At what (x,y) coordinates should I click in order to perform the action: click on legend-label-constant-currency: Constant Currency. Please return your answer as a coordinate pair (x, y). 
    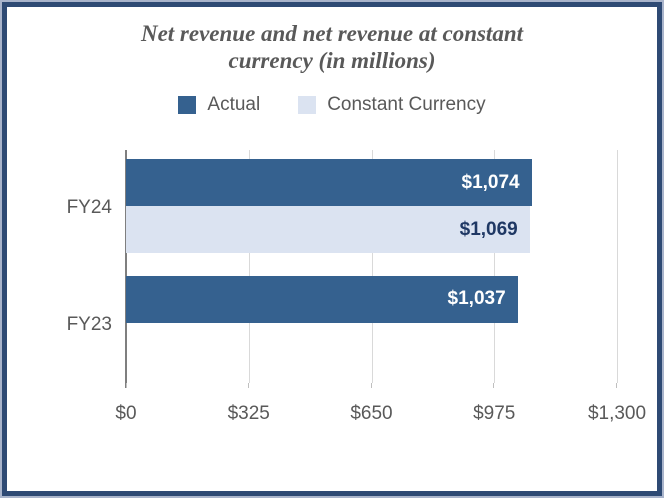
    Looking at the image, I should click on (406, 104).